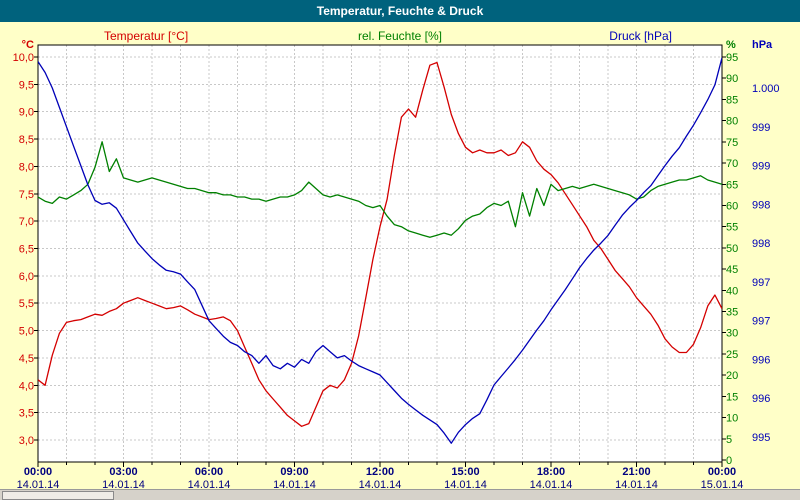 The width and height of the screenshot is (800, 500). What do you see at coordinates (729, 461) in the screenshot?
I see `svg-text: 0` at bounding box center [729, 461].